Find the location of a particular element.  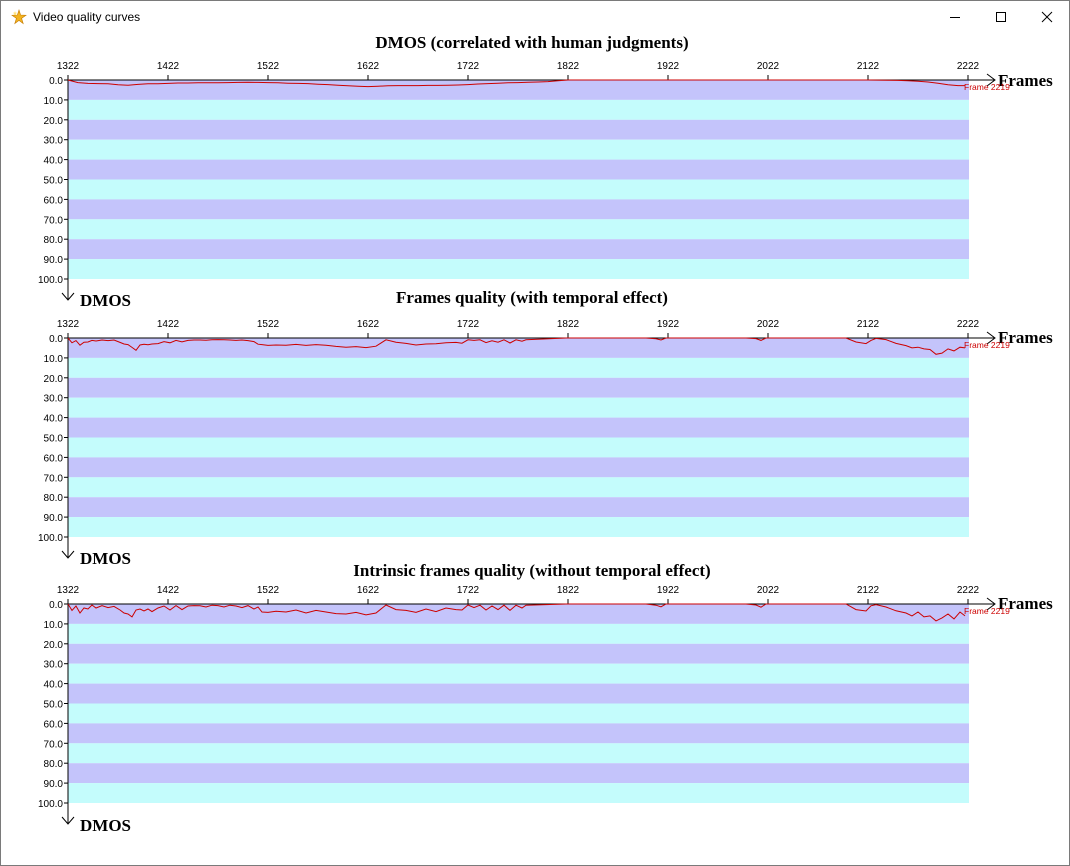

maximize-icon is located at coordinates (1001, 16).